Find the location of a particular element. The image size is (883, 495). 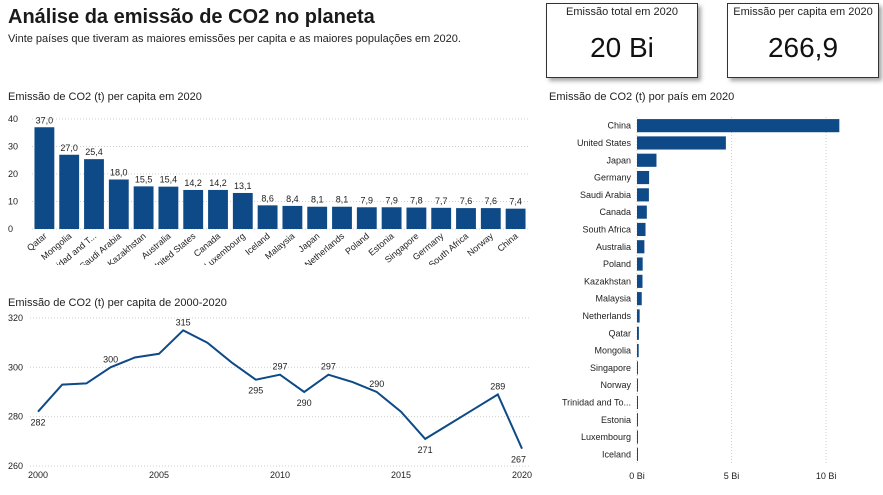

y-tick-label: 10 is located at coordinates (13, 202).